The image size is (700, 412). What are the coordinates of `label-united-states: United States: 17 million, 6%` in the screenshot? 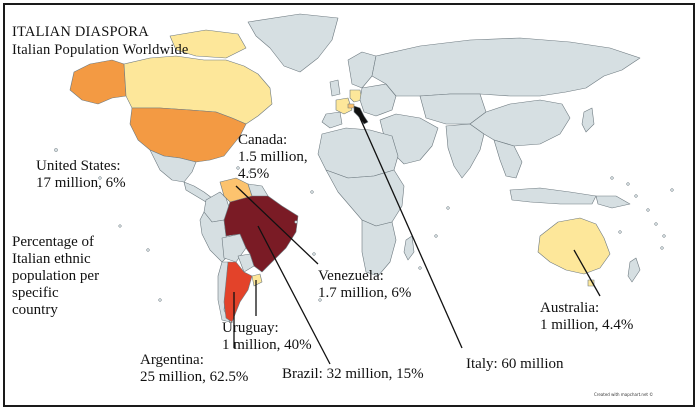 It's located at (81, 174).